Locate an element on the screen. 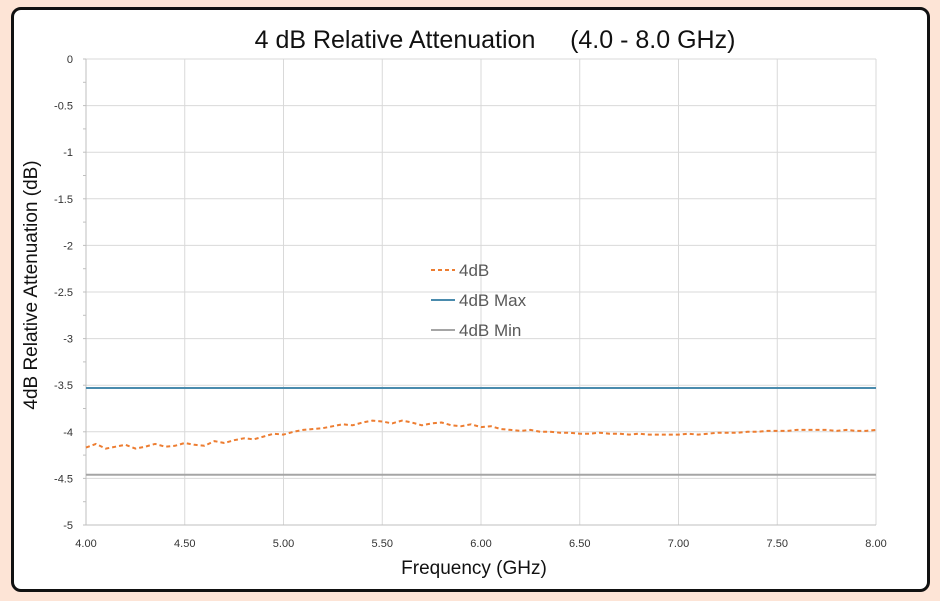 This screenshot has height=601, width=940. y-tick-label: -4.5 is located at coordinates (63, 479).